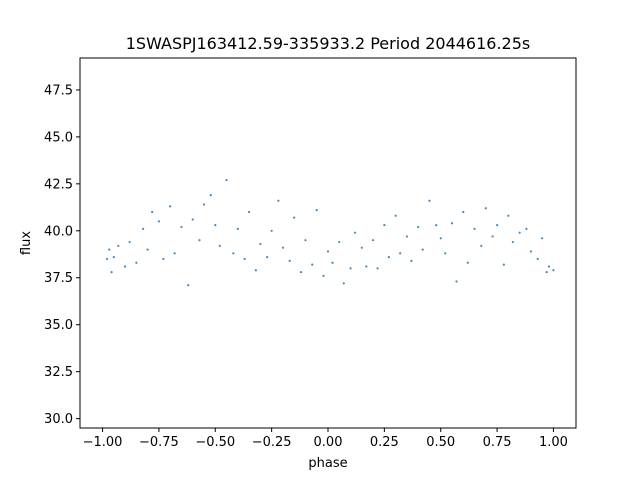 Image resolution: width=640 pixels, height=480 pixels. Describe the element at coordinates (272, 442) in the screenshot. I see `x-tick-label: −0.25` at that location.